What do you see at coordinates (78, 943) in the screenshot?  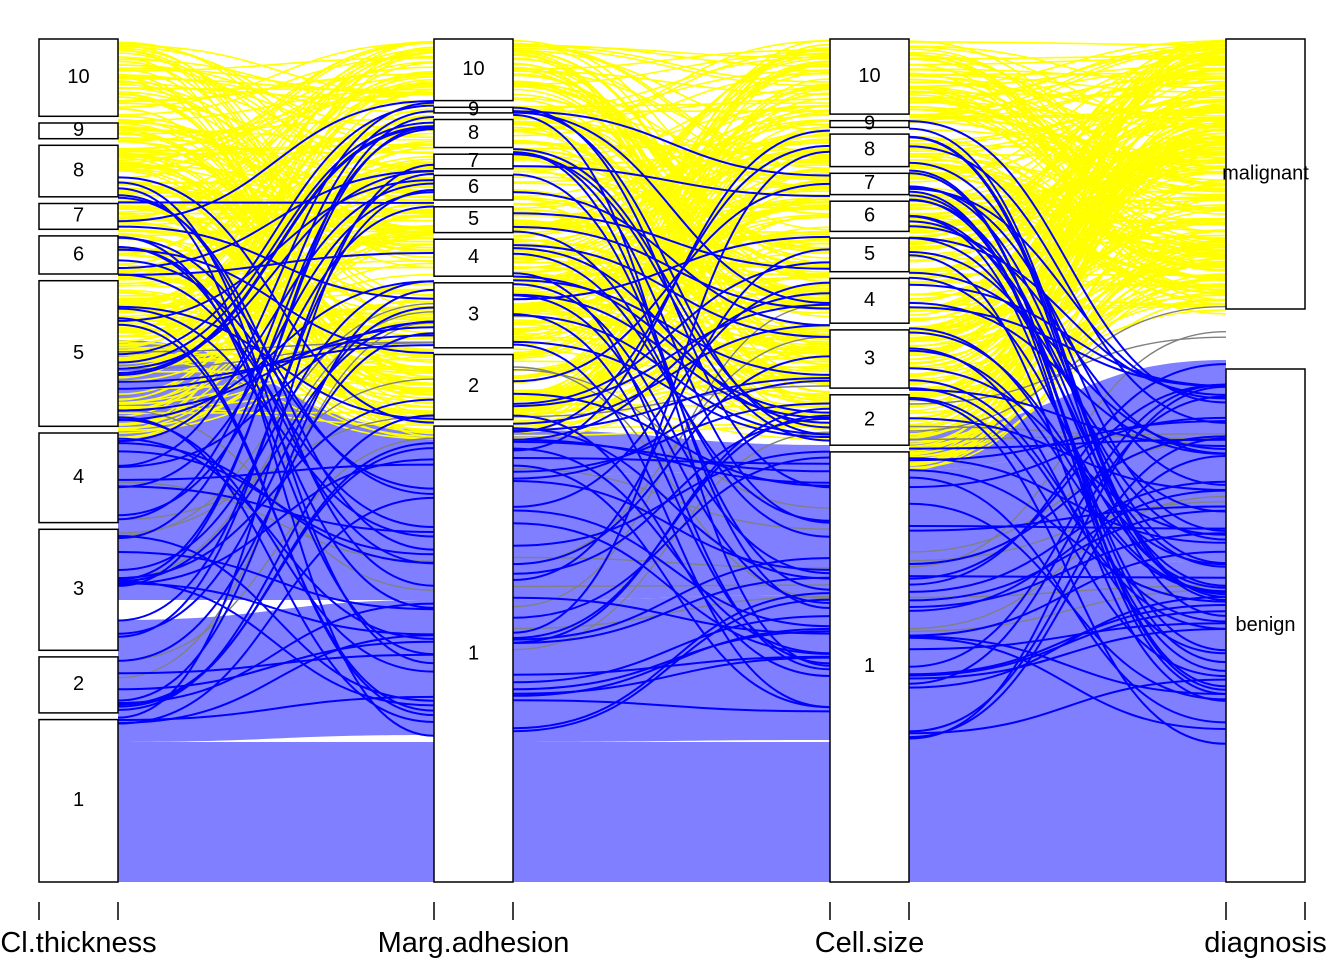 I see `axis-label-cl-thickness: Cl.thickness` at bounding box center [78, 943].